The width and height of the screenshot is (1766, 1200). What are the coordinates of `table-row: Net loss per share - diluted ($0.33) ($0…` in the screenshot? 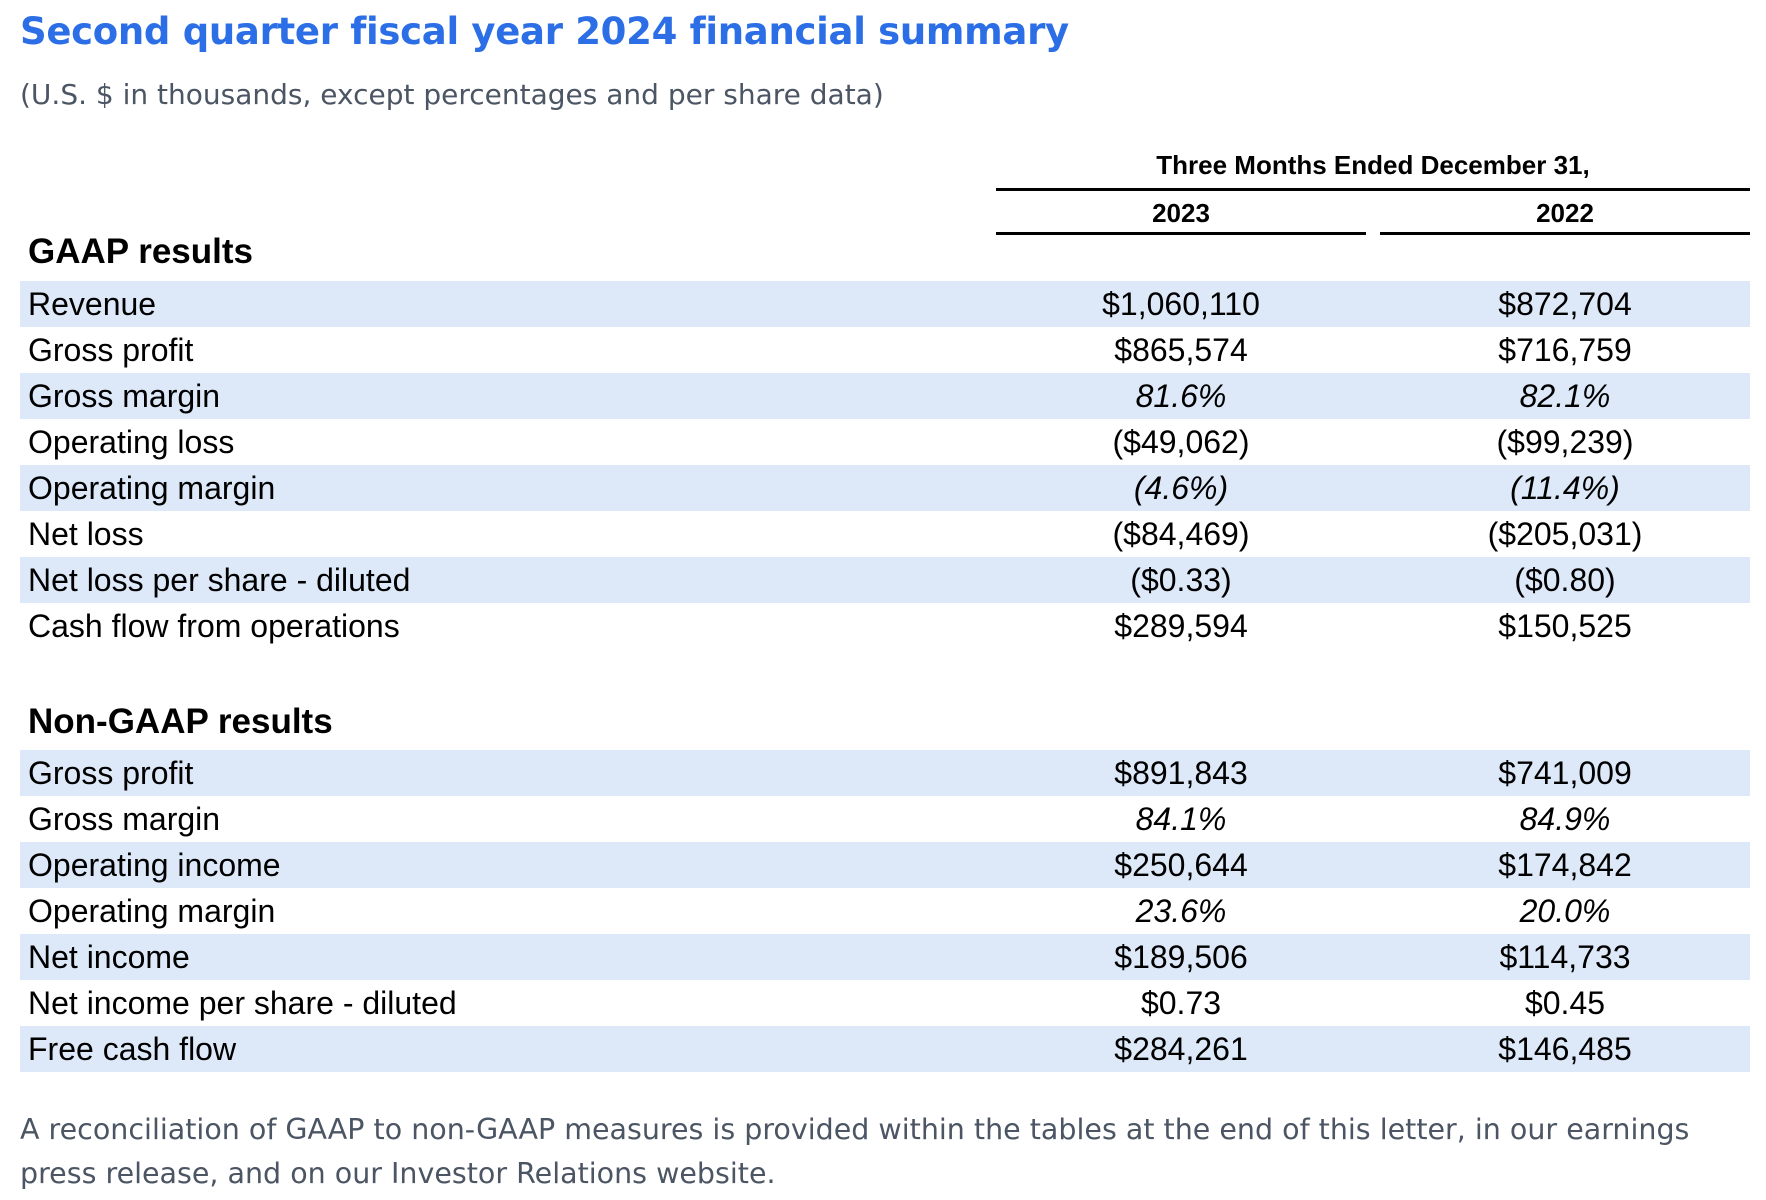 It's located at (885, 580).